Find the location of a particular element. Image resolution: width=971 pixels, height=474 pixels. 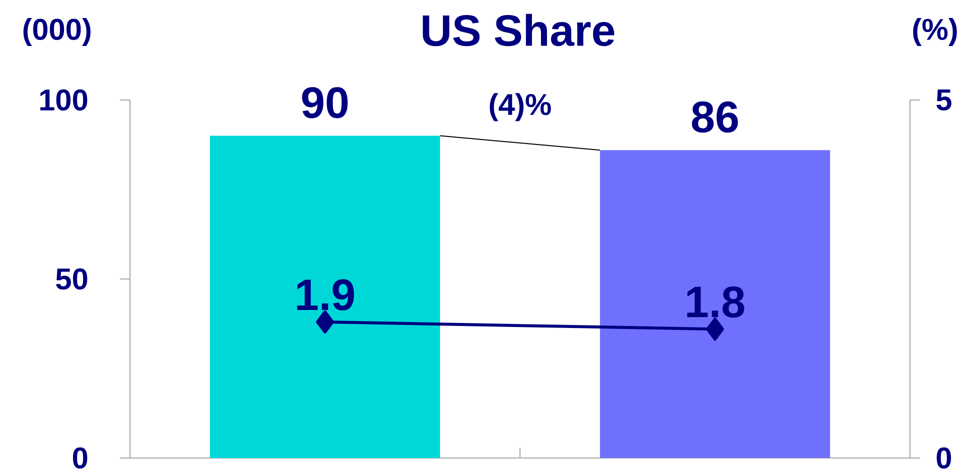

y-tick-label: 100 is located at coordinates (64, 100).